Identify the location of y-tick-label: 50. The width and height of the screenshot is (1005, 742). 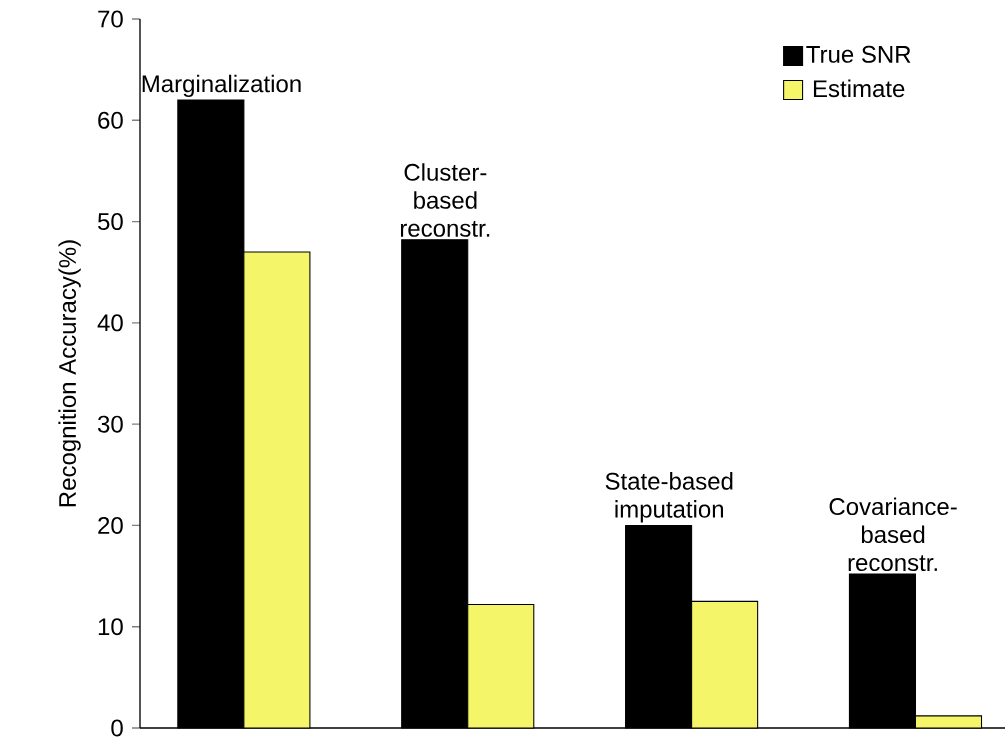
(110, 222).